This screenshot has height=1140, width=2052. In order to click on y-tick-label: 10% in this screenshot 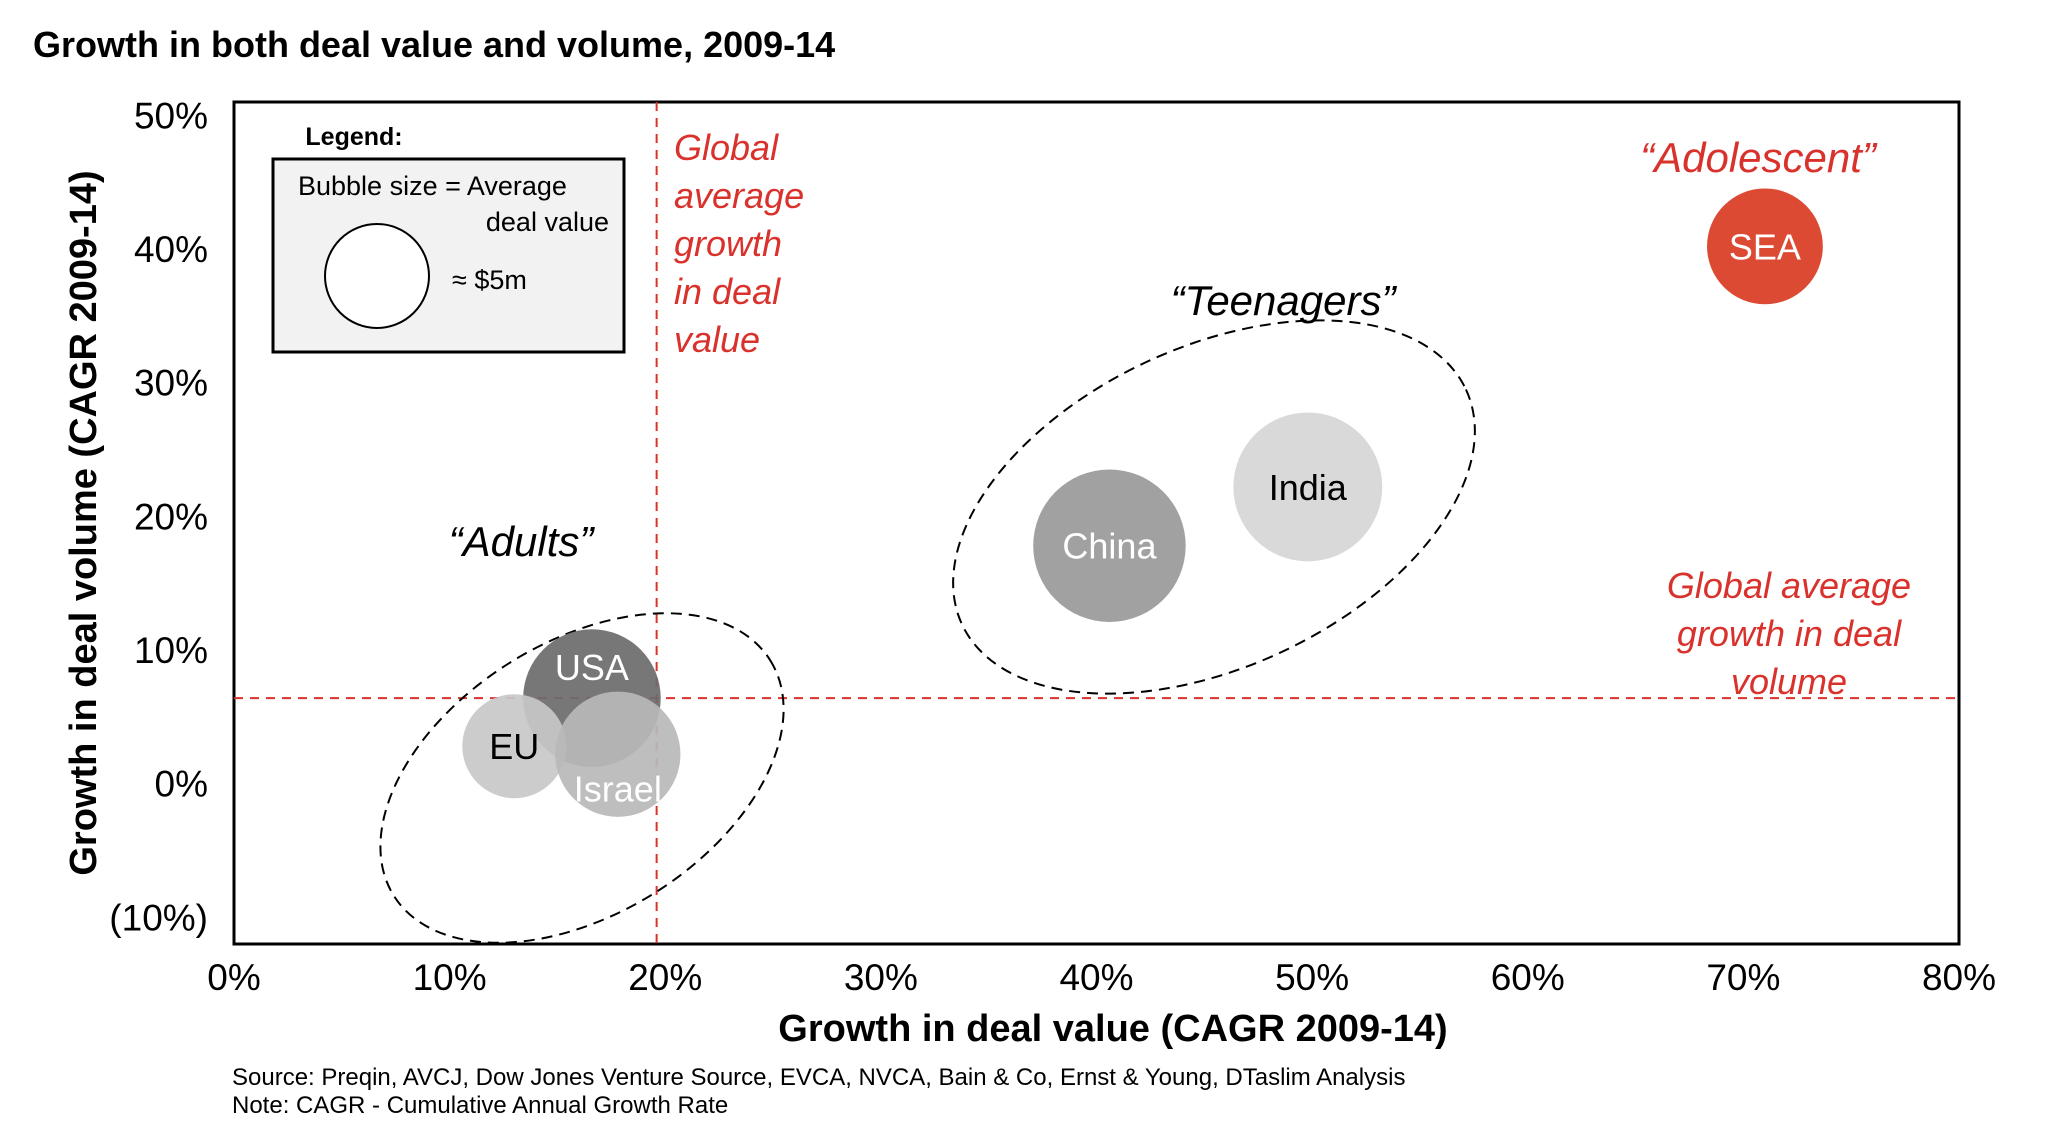, I will do `click(171, 650)`.